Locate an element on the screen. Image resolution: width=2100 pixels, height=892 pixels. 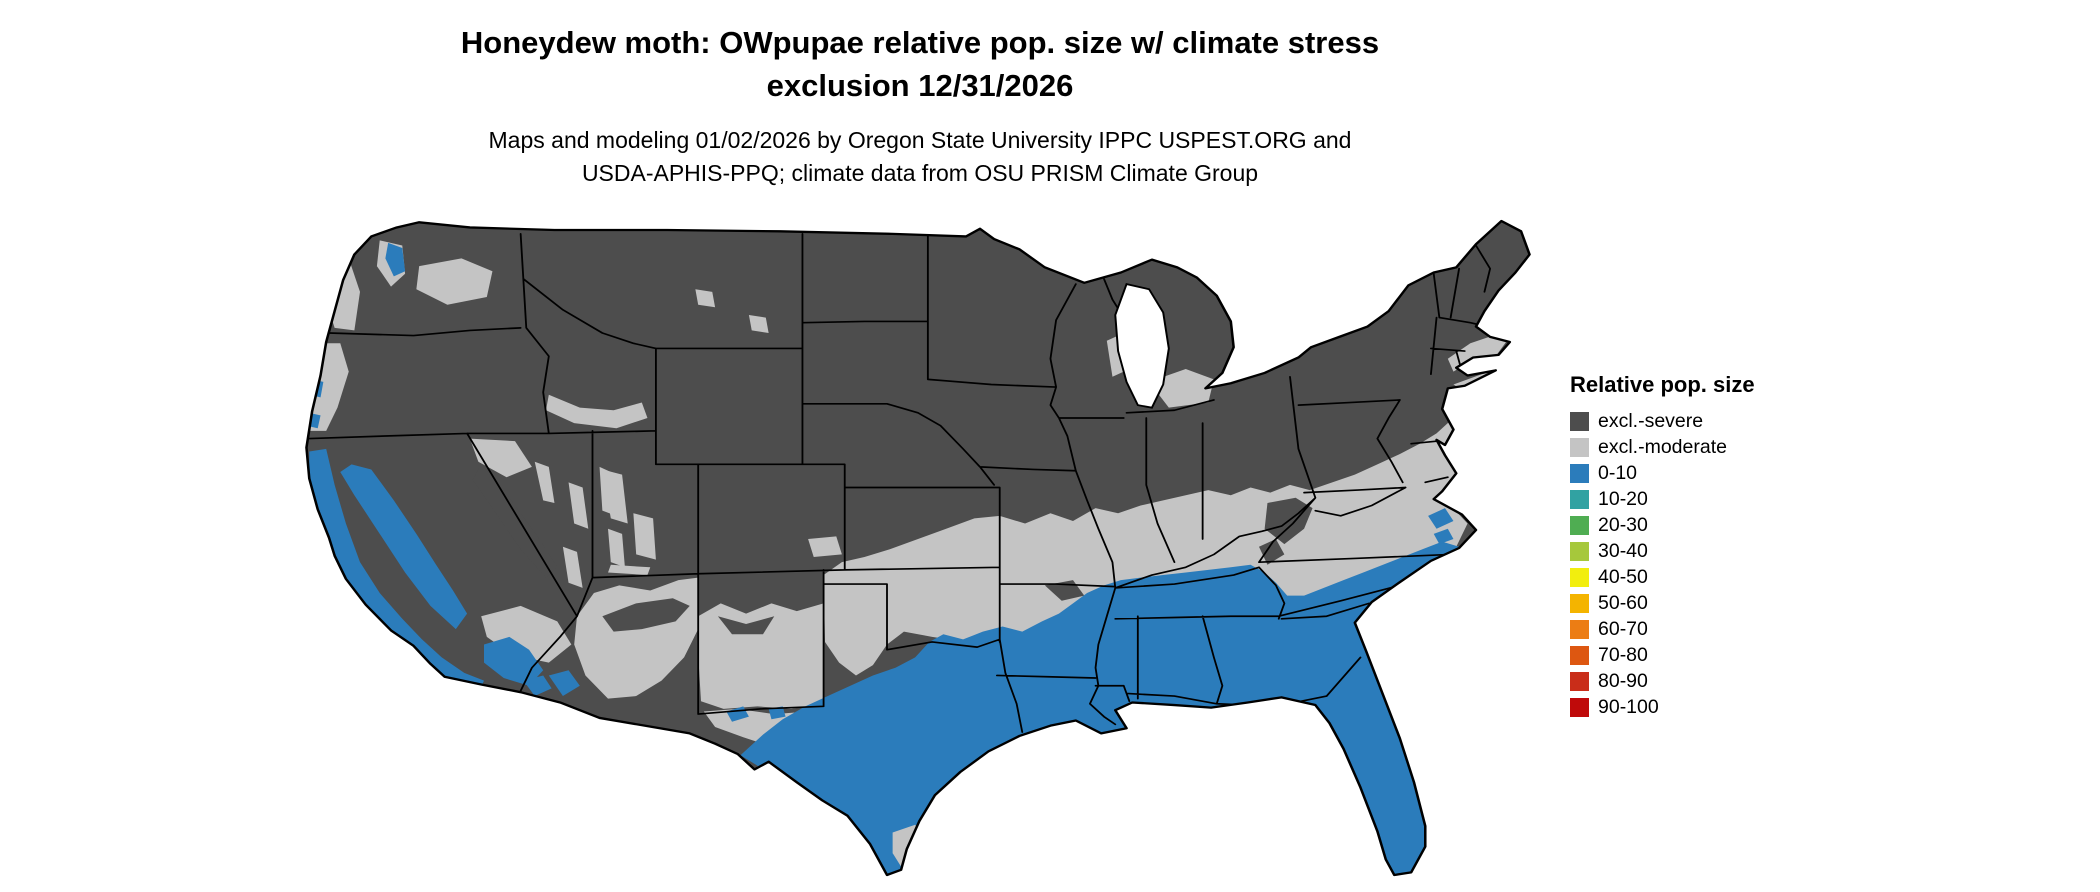
legend-item: 30-40 is located at coordinates (1710, 551).